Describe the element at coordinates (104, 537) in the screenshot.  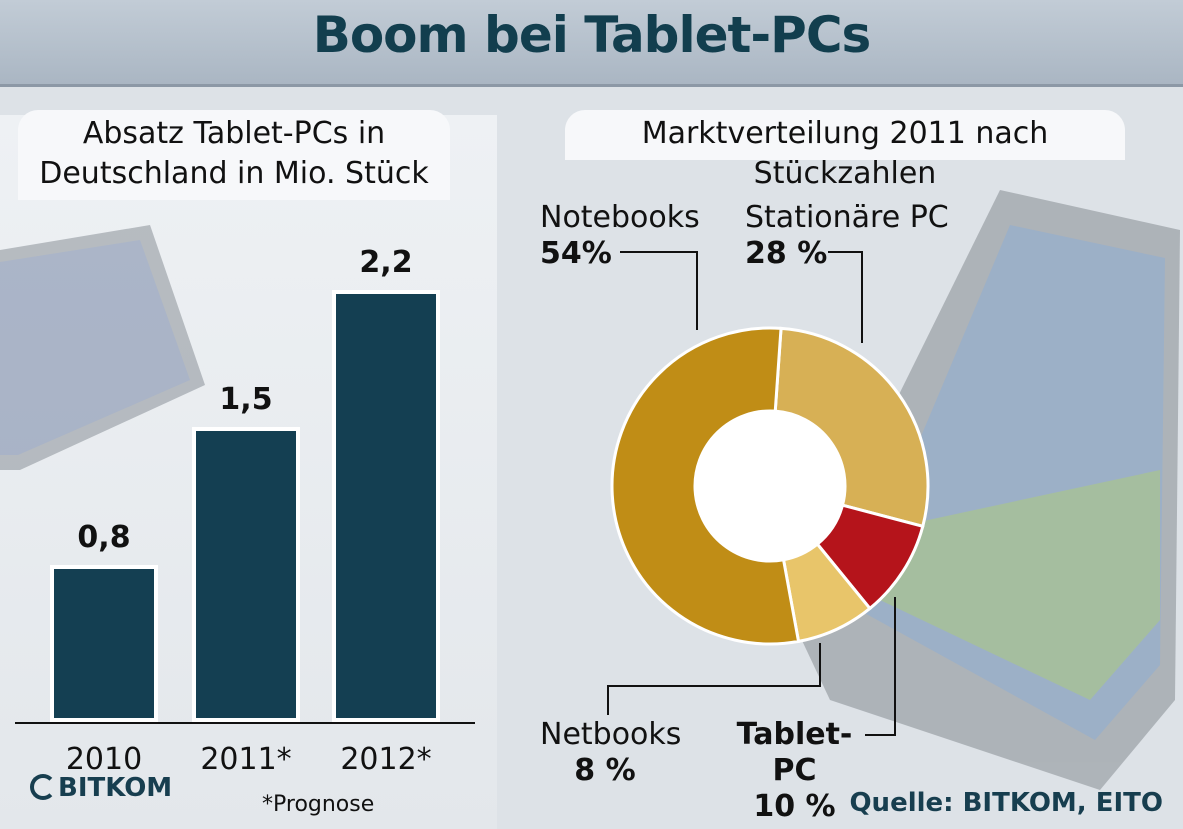
I see `bar-value-label: 0,8` at that location.